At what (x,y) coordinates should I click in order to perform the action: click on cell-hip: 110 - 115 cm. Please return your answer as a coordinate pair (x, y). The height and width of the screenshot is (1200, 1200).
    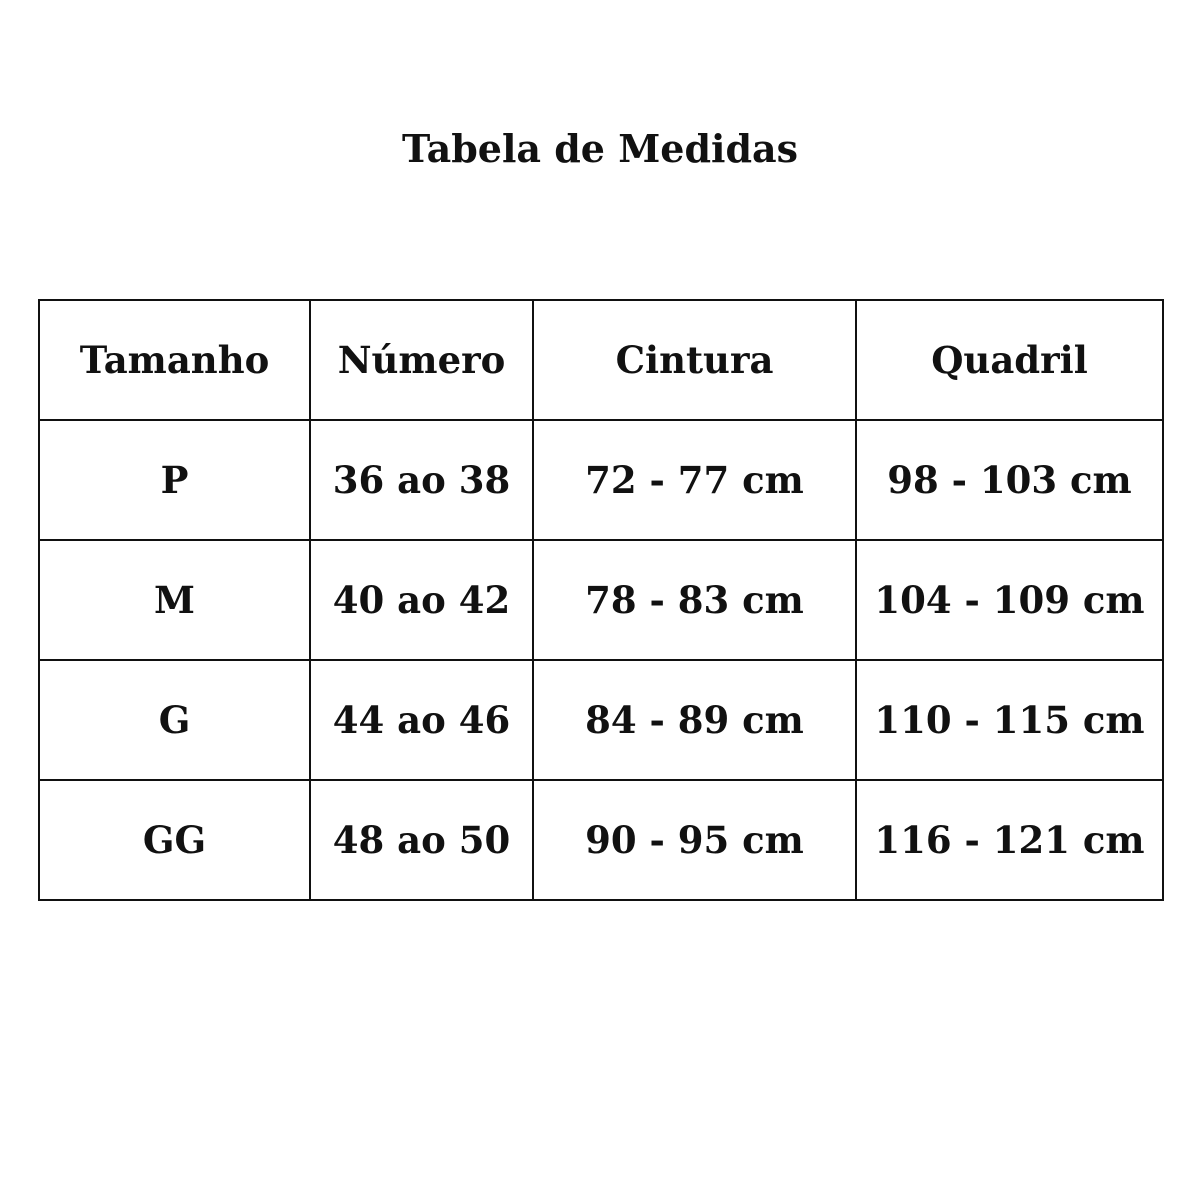
    Looking at the image, I should click on (1009, 720).